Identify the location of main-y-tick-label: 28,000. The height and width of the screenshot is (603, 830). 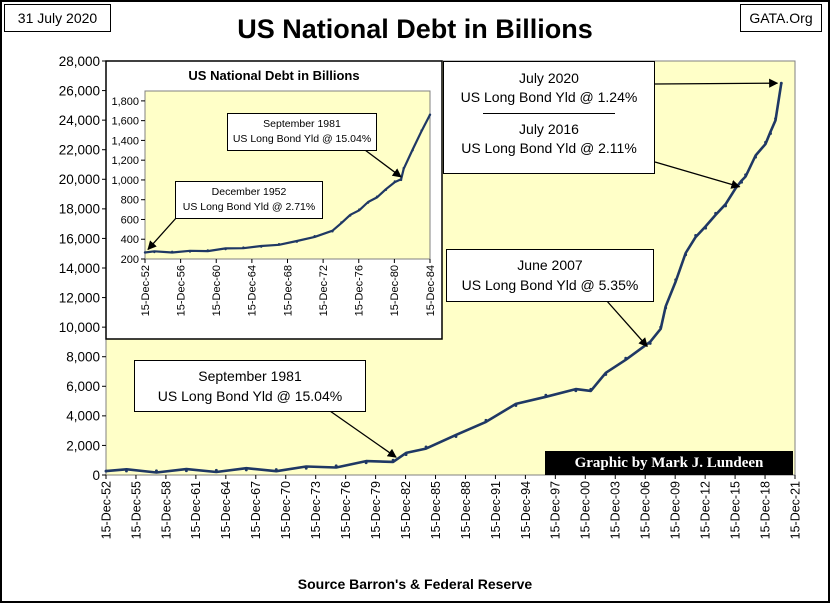
(79, 61).